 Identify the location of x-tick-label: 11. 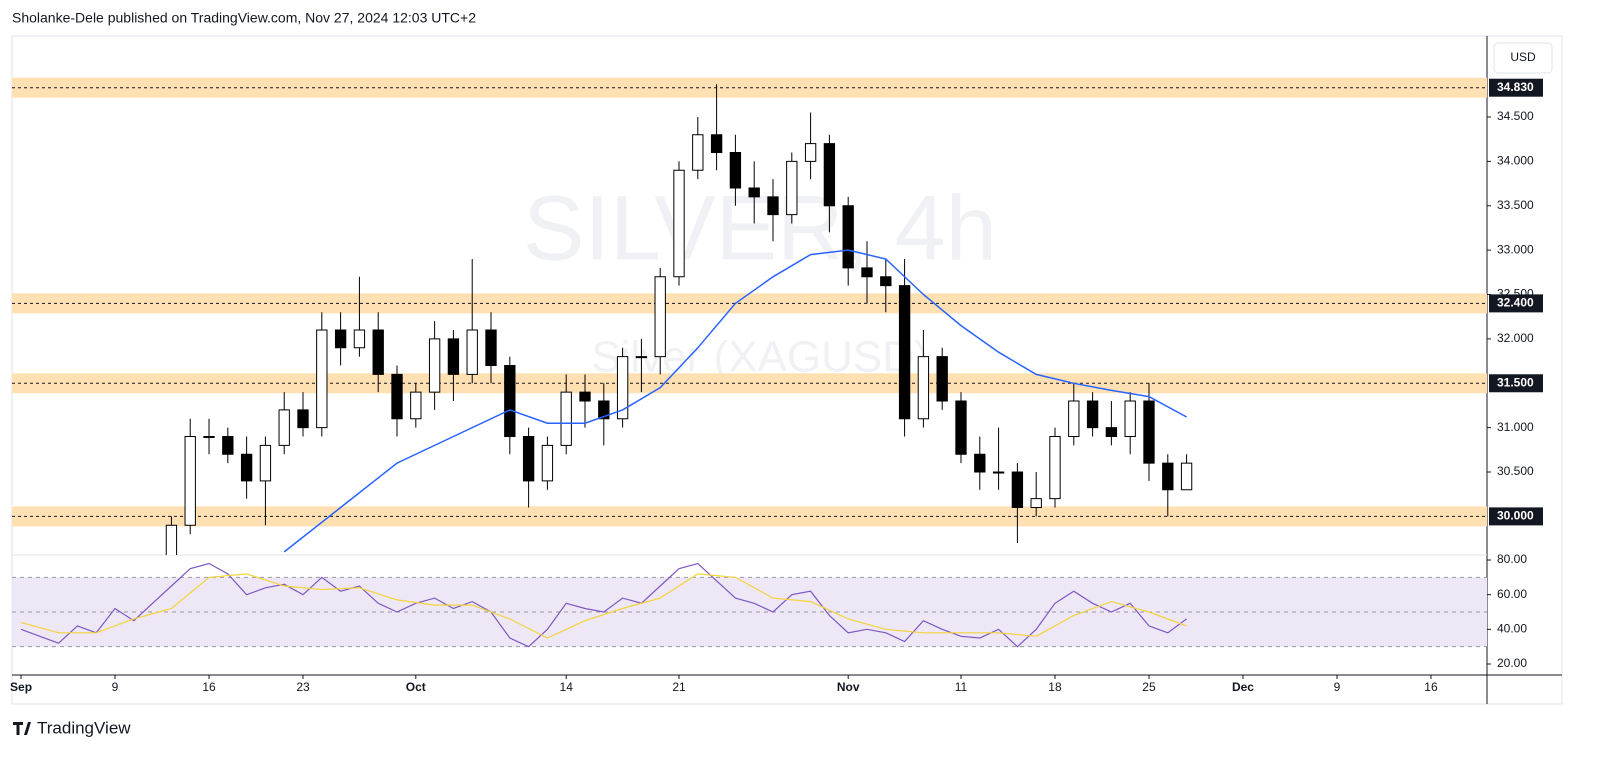
(961, 687).